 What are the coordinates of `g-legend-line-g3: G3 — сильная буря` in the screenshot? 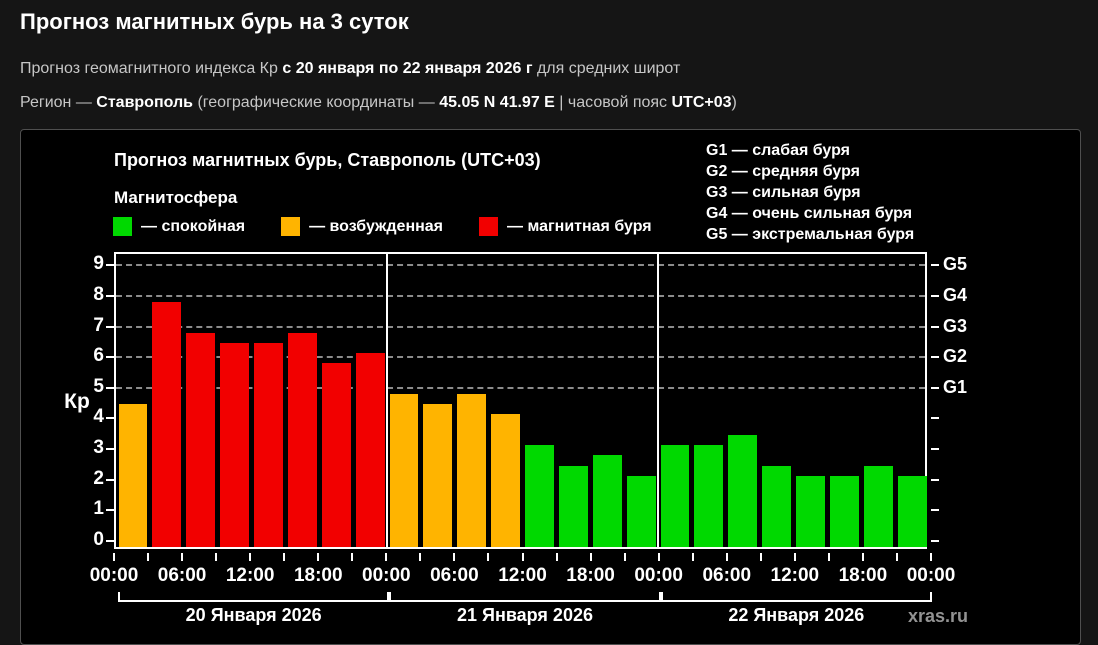 It's located at (783, 192).